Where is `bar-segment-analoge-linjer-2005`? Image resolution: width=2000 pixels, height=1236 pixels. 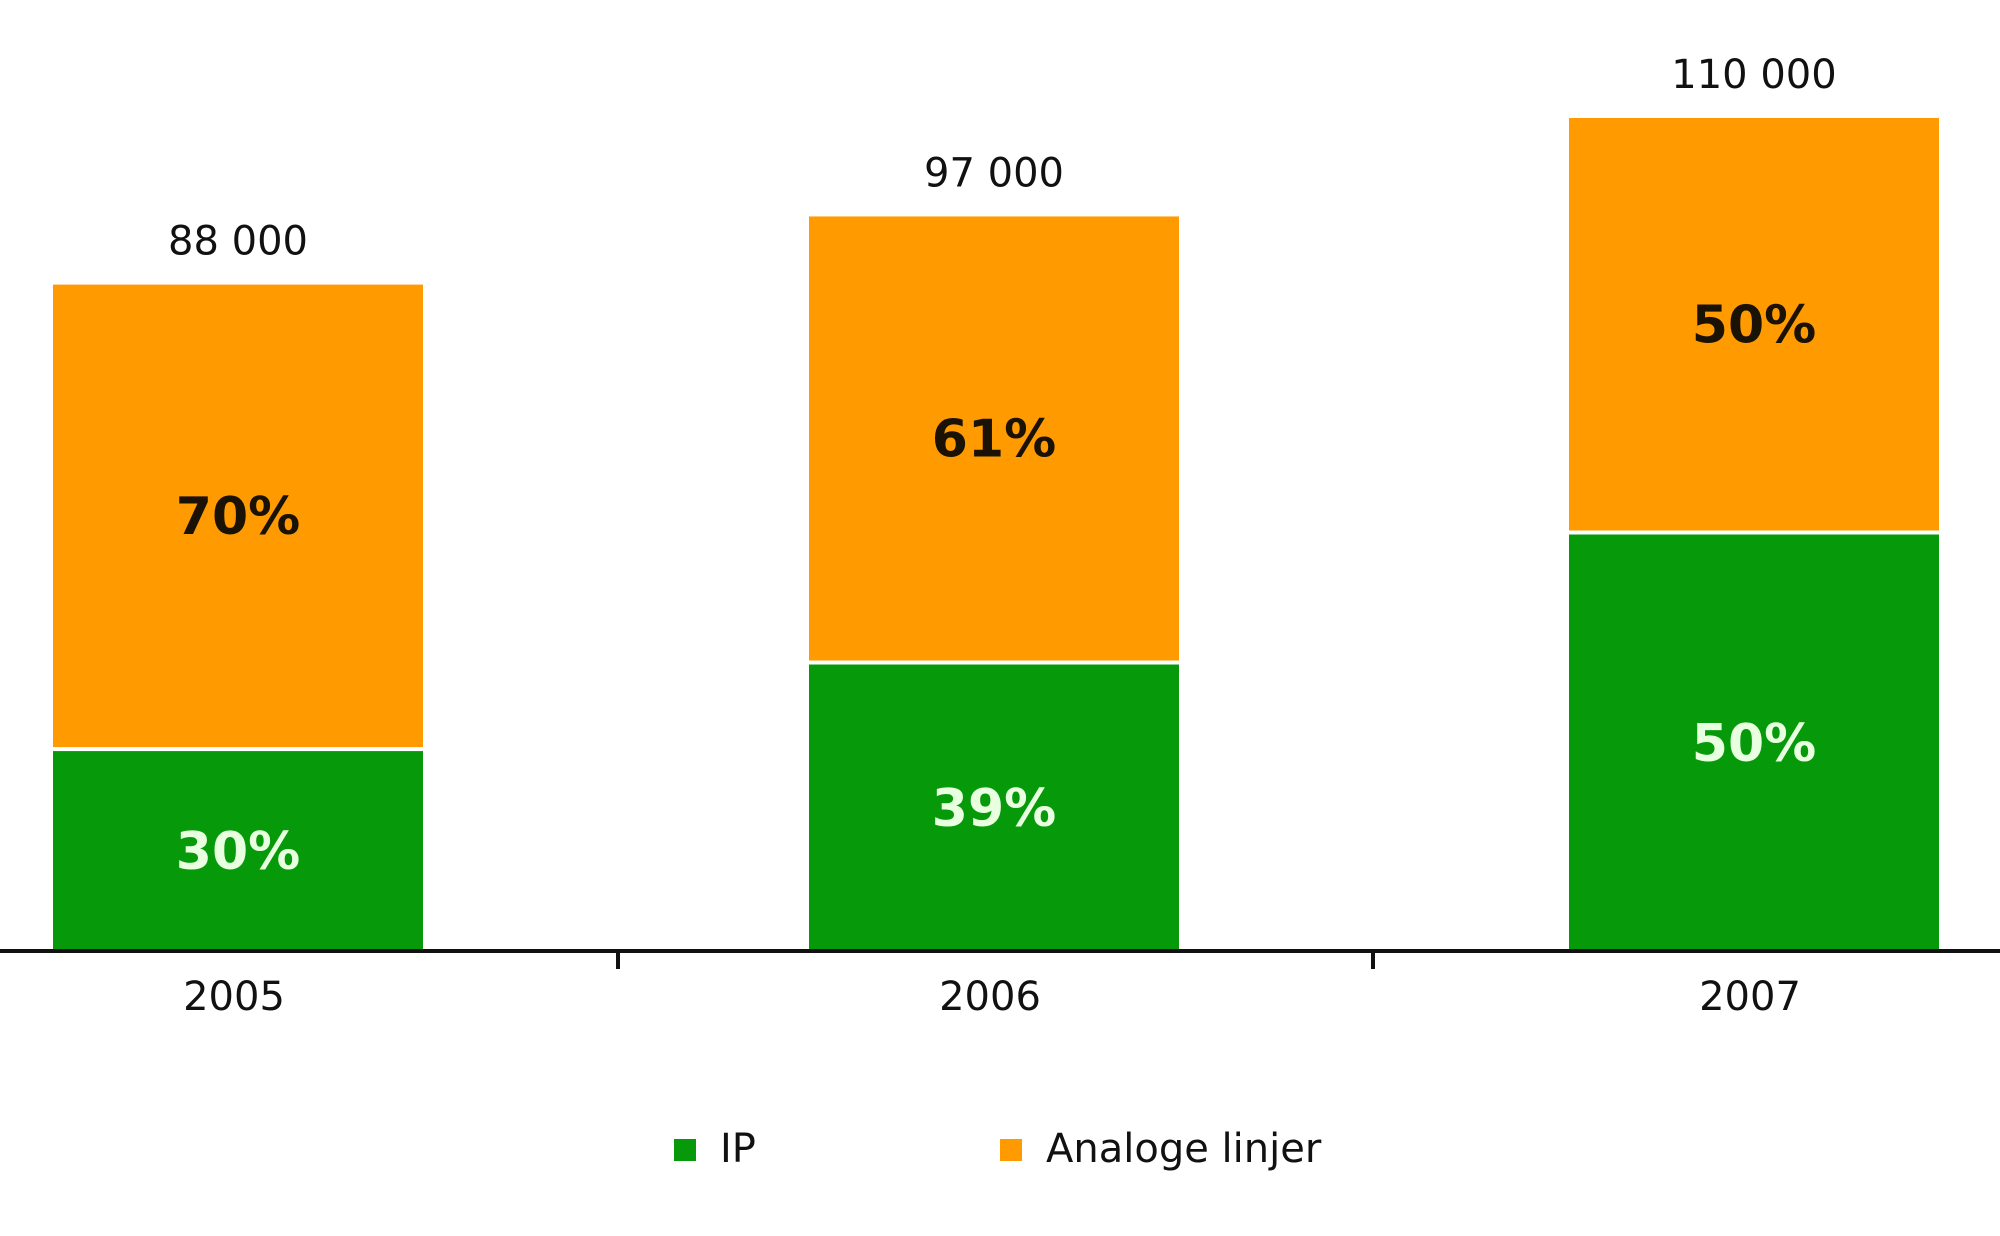 bar-segment-analoge-linjer-2005 is located at coordinates (238, 516).